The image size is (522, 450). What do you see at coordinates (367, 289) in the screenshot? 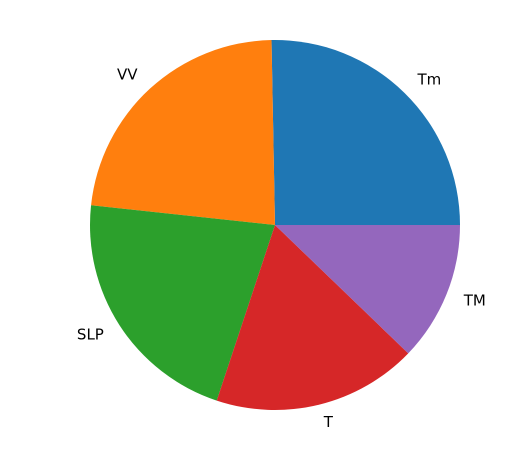
I see `pie-slice-tm` at bounding box center [367, 289].